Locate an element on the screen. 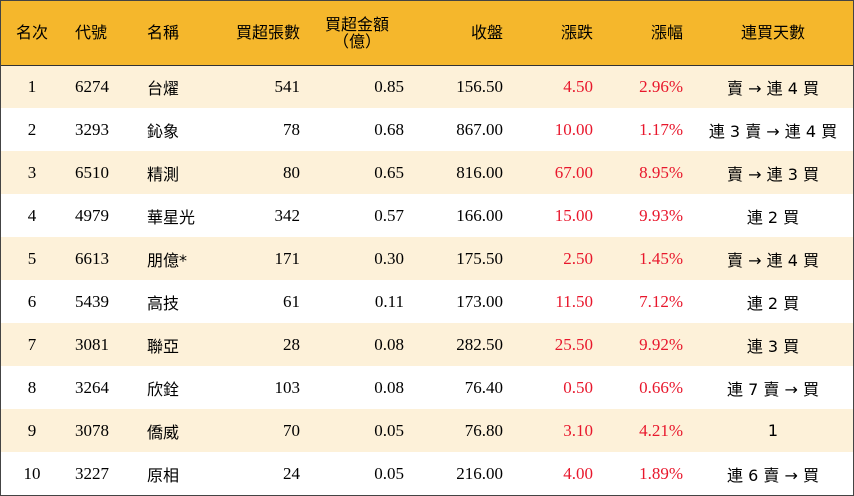  cell-close: 76.40 is located at coordinates (483, 387).